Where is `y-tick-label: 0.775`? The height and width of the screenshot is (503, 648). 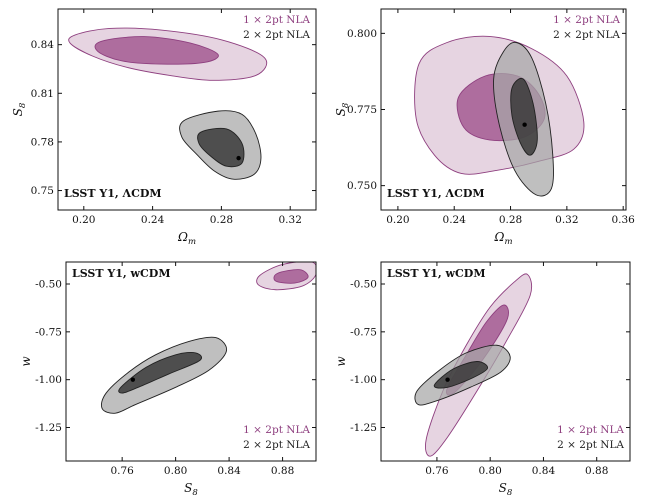 y-tick-label: 0.775 is located at coordinates (362, 110).